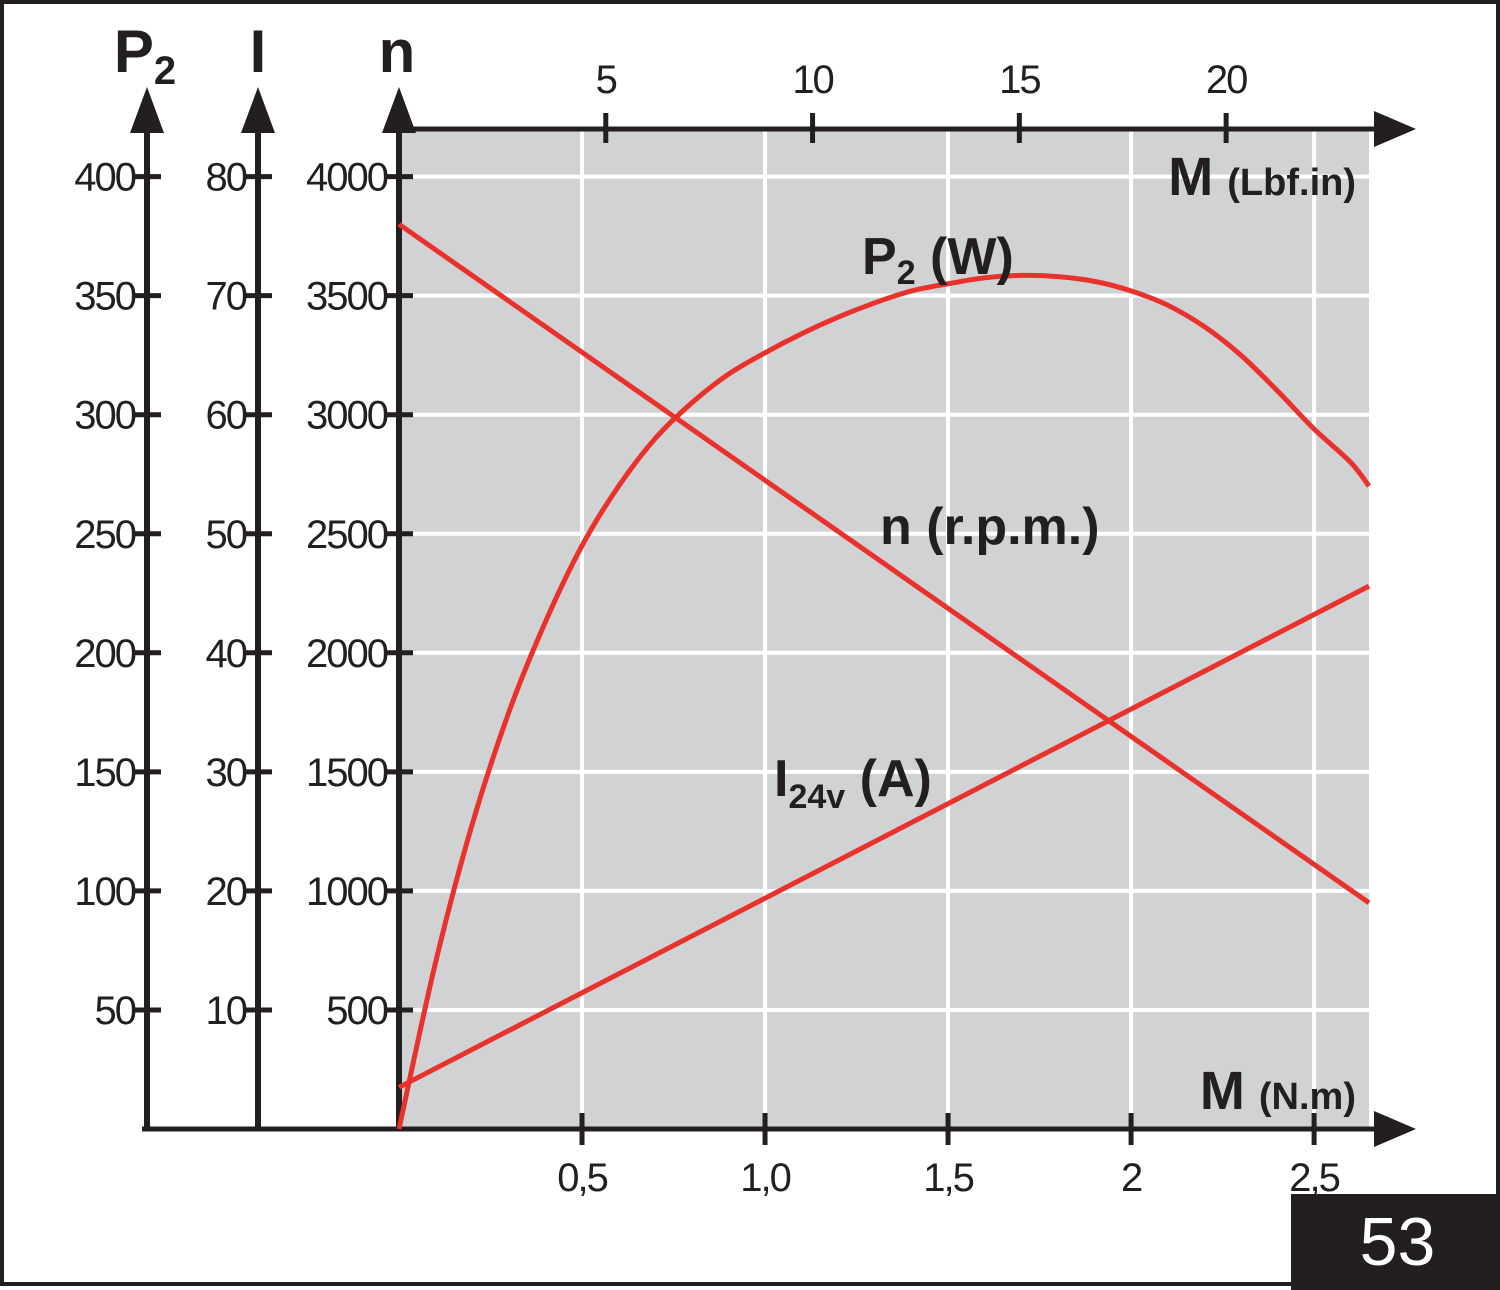 The width and height of the screenshot is (1500, 1290). What do you see at coordinates (347, 297) in the screenshot?
I see `vertical-axis-tick-label: 3500` at bounding box center [347, 297].